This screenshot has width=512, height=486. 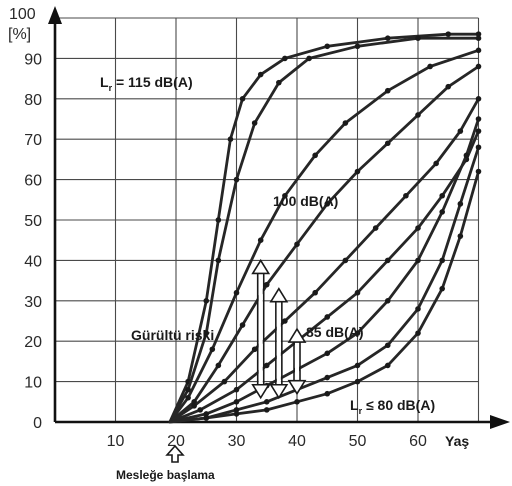 I want to click on x-tick-label: 60, so click(x=418, y=441).